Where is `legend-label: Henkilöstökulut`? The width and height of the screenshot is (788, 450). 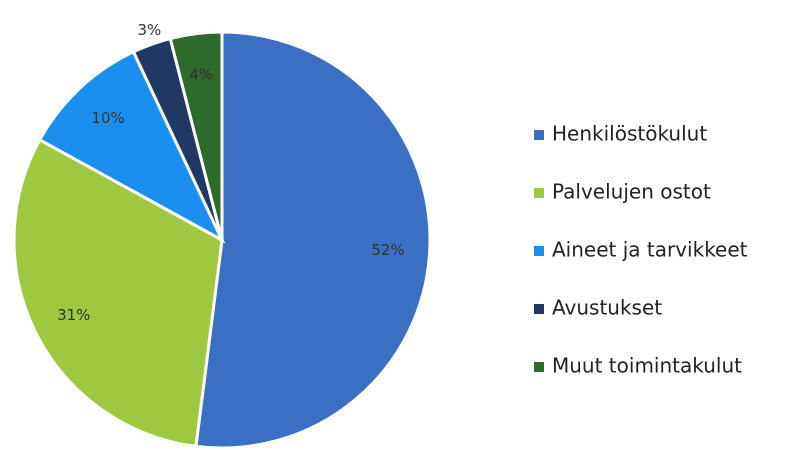
legend-label: Henkilöstökulut is located at coordinates (629, 134).